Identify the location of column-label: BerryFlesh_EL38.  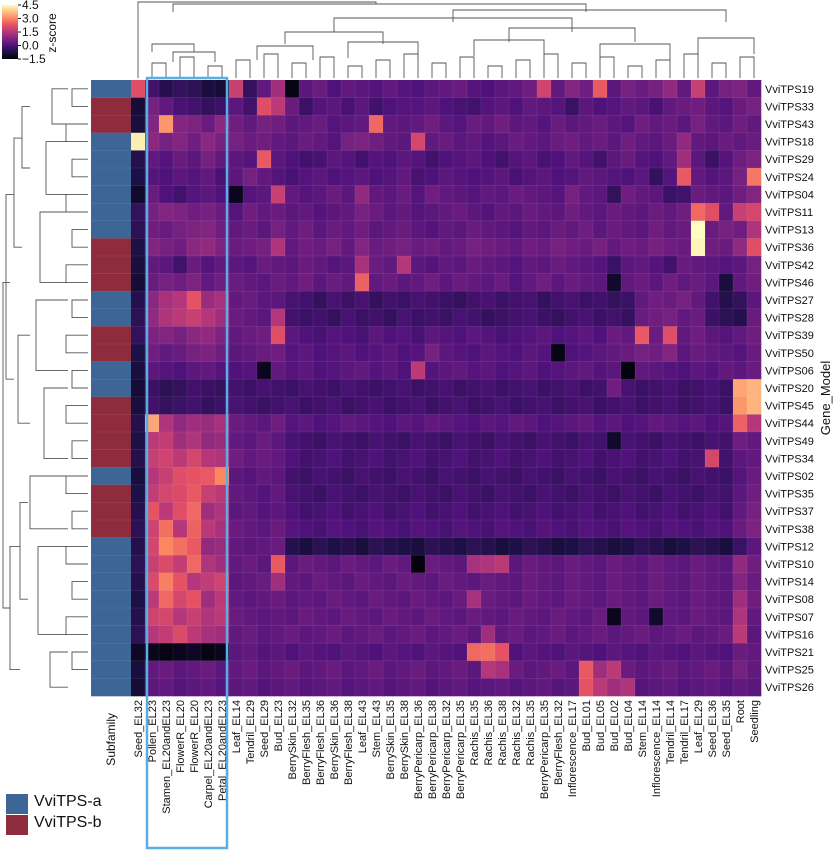
(349, 742).